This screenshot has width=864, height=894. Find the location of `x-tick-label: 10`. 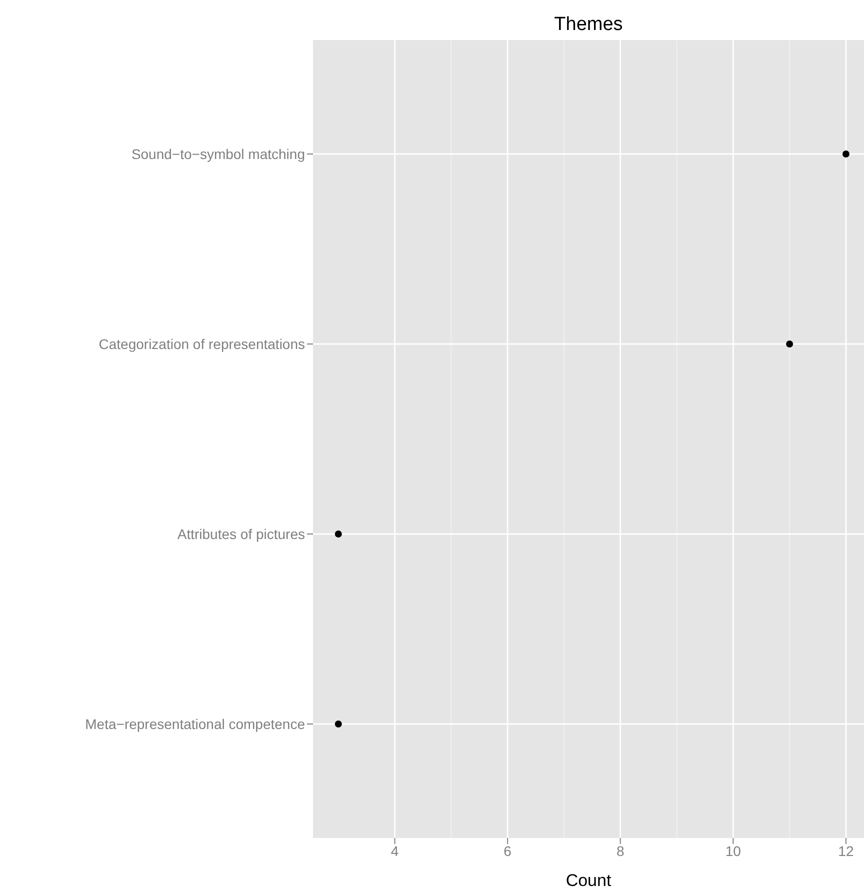

x-tick-label: 10 is located at coordinates (733, 850).